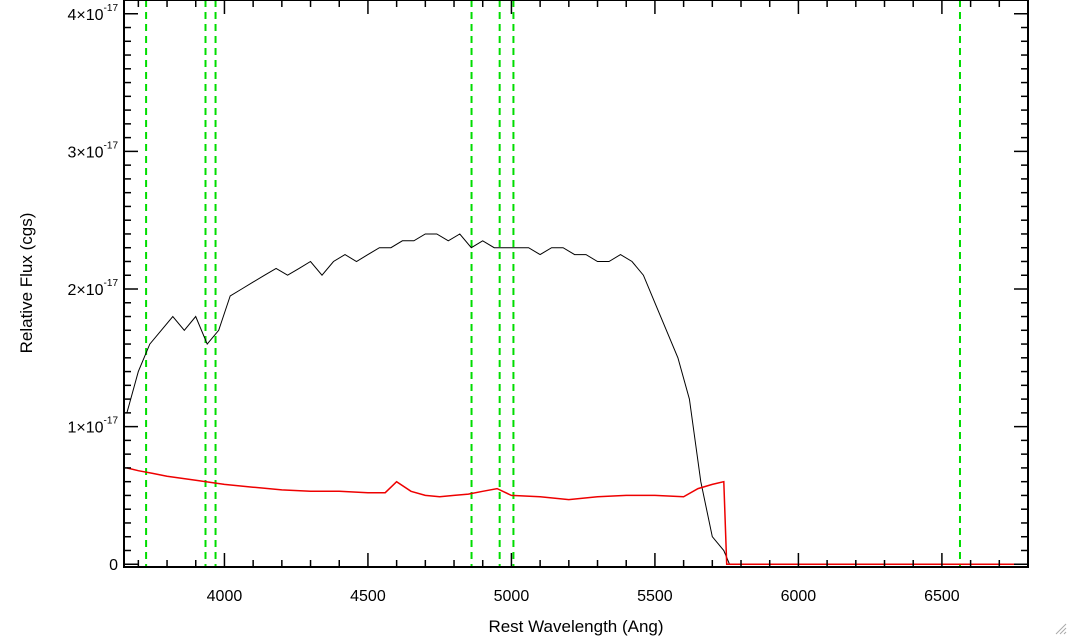 Image resolution: width=1069 pixels, height=637 pixels. Describe the element at coordinates (93, 13) in the screenshot. I see `y-tick-label: 4×10⁻¹⁷` at that location.